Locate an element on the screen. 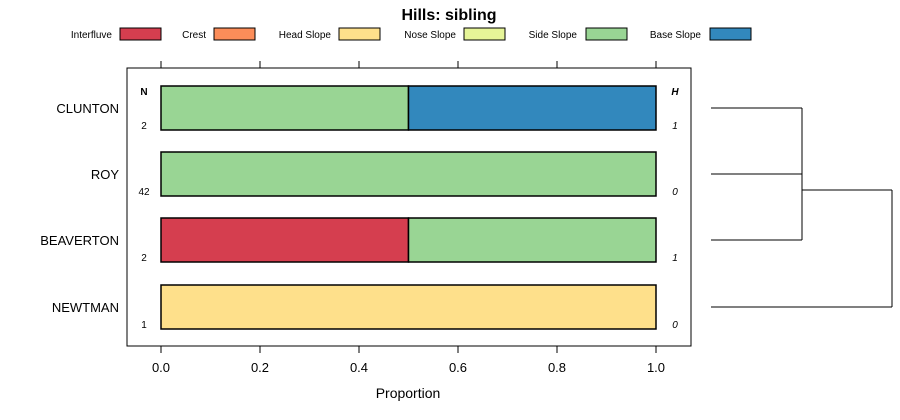 The width and height of the screenshot is (900, 420). n-value: 1 is located at coordinates (144, 325).